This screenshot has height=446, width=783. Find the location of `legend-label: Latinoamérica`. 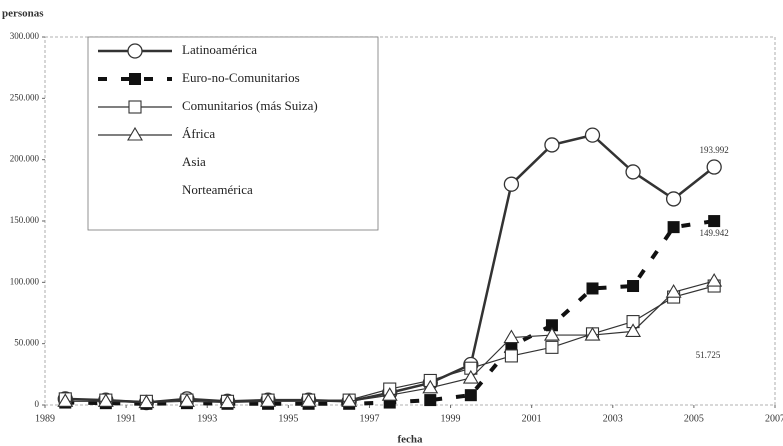

legend-label: Latinoamérica is located at coordinates (219, 49).